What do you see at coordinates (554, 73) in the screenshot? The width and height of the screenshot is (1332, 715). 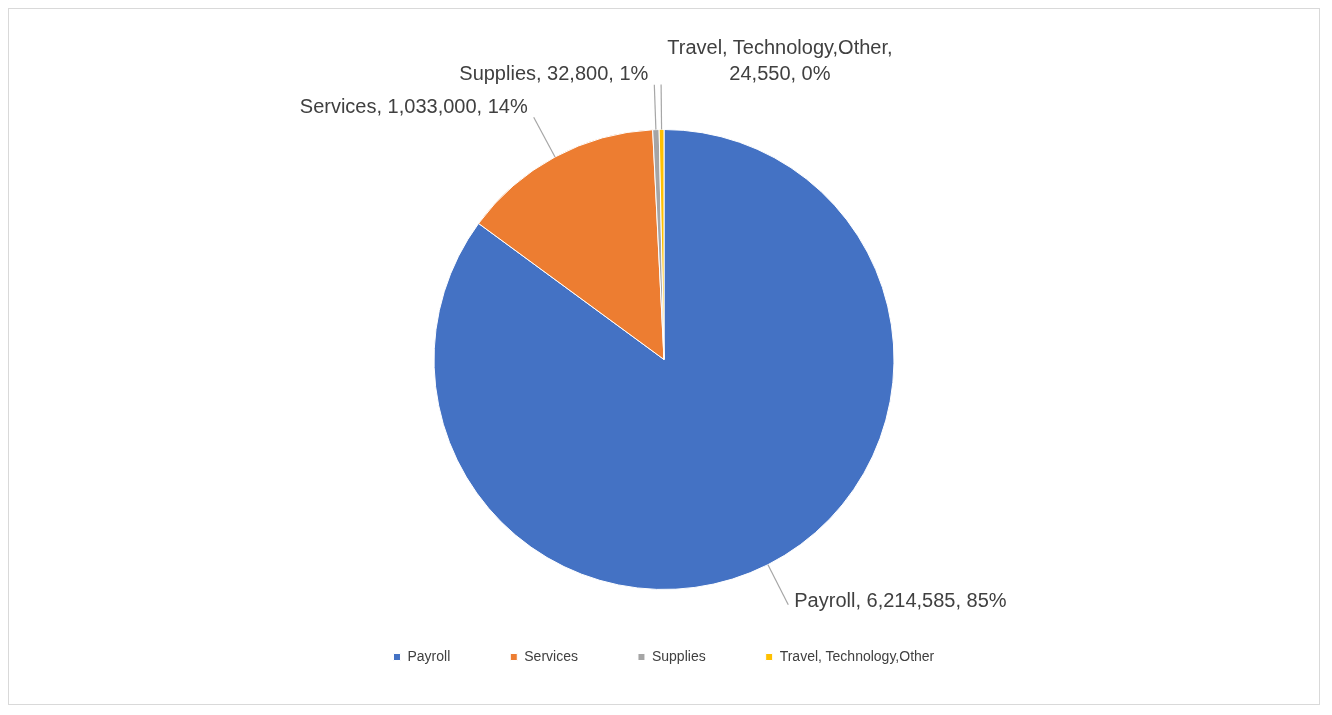 I see `data-label: Supplies, 32,800, 1%` at bounding box center [554, 73].